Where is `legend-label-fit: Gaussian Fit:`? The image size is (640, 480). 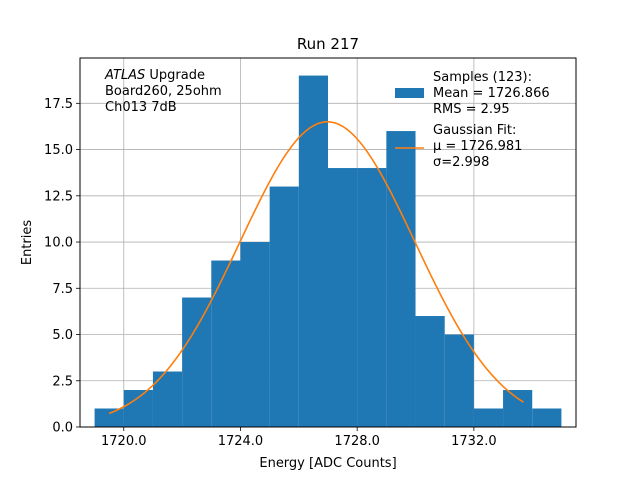 legend-label-fit: Gaussian Fit: is located at coordinates (474, 130).